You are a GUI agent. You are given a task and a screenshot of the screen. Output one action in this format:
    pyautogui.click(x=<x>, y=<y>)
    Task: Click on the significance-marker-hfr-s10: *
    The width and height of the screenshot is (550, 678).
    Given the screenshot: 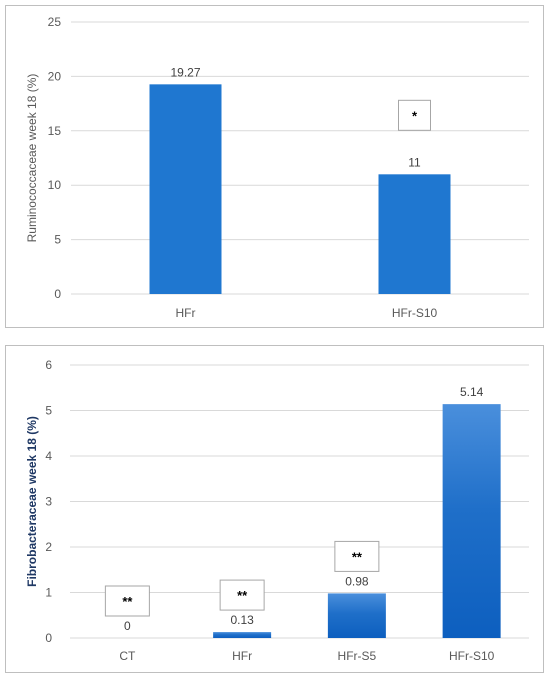 What is the action you would take?
    pyautogui.click(x=415, y=115)
    